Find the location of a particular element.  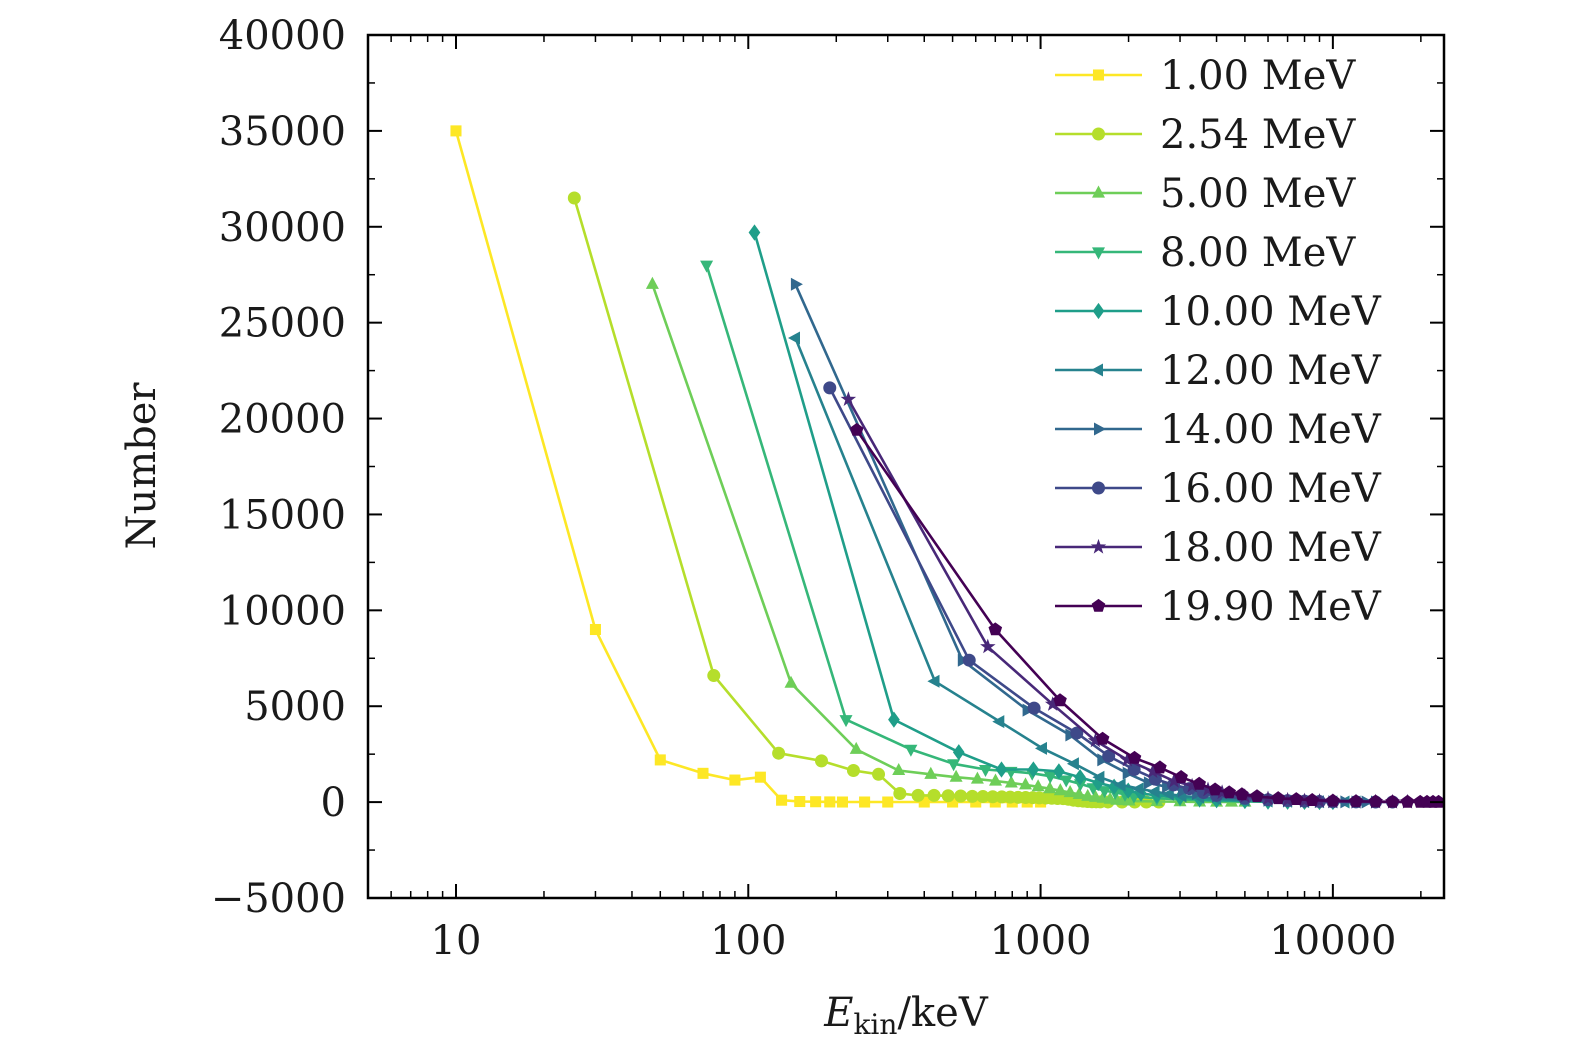

legend-entry-4: 10.00 MeV is located at coordinates (1218, 312).